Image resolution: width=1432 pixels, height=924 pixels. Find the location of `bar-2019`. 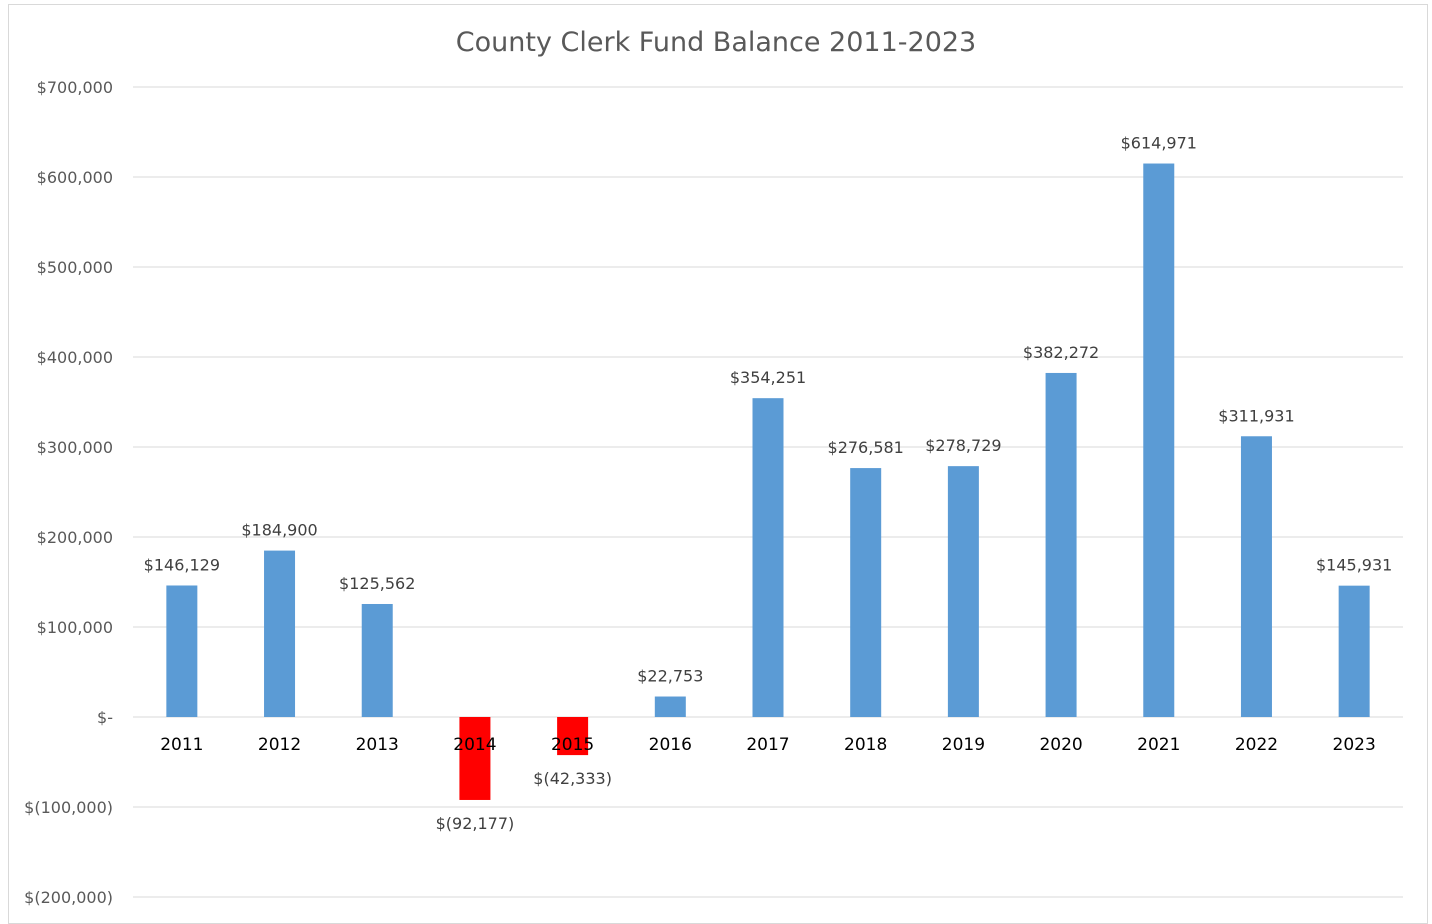

bar-2019 is located at coordinates (963, 591).